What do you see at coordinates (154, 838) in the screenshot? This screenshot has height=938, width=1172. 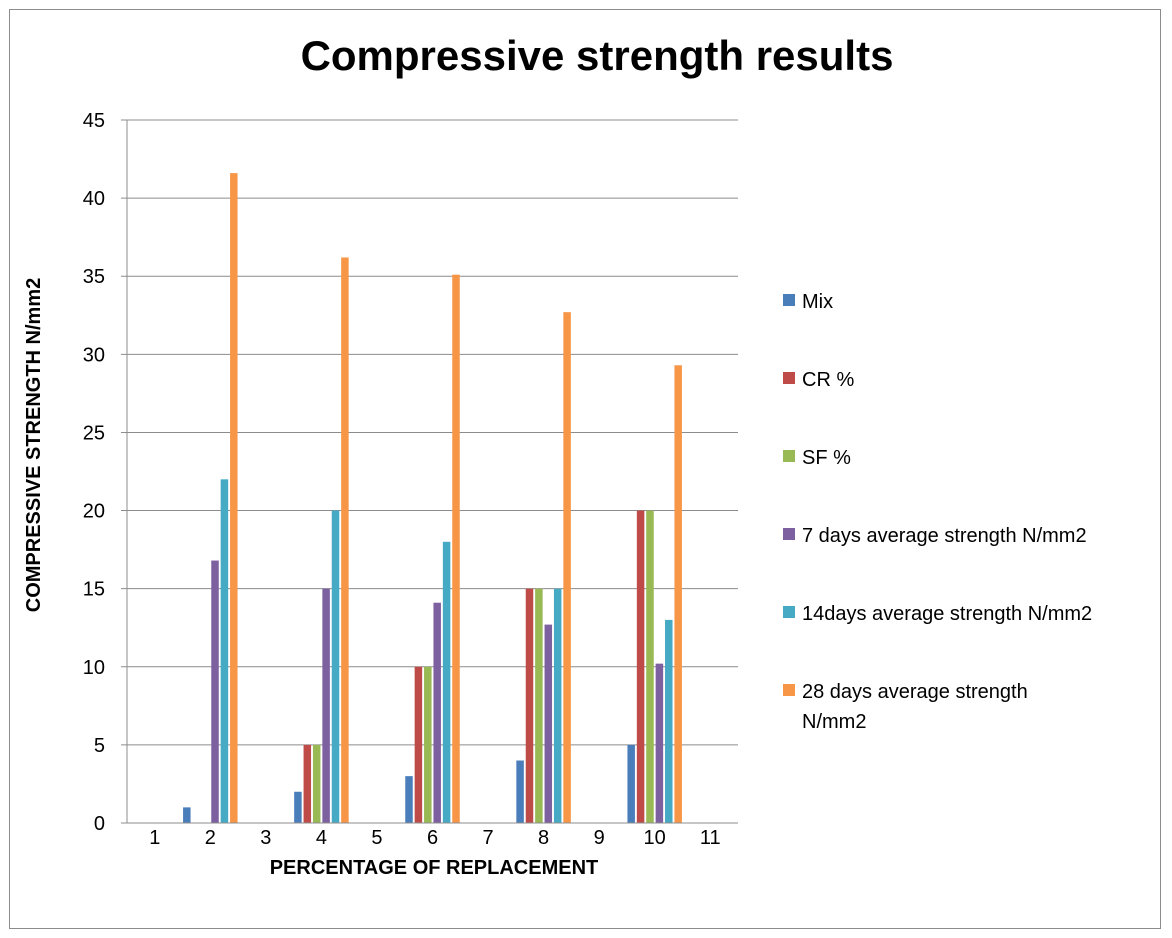 I see `x-tick-label: 1` at bounding box center [154, 838].